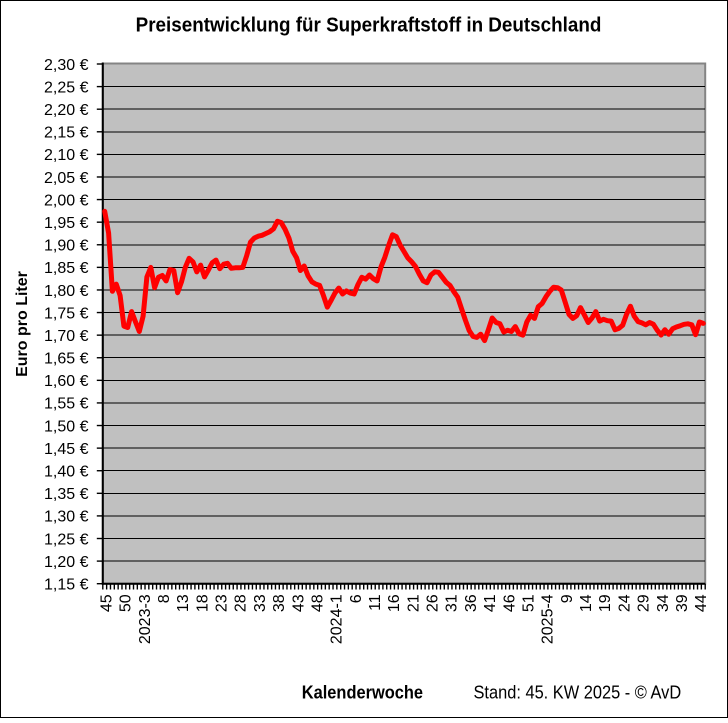 This screenshot has width=728, height=723. I want to click on svg-text: 2023-3, so click(145, 619).